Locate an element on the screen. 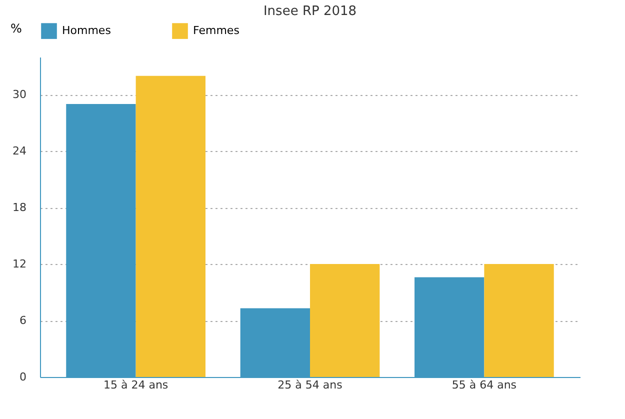  x-tick-label: 25 à 54 ans is located at coordinates (310, 385).